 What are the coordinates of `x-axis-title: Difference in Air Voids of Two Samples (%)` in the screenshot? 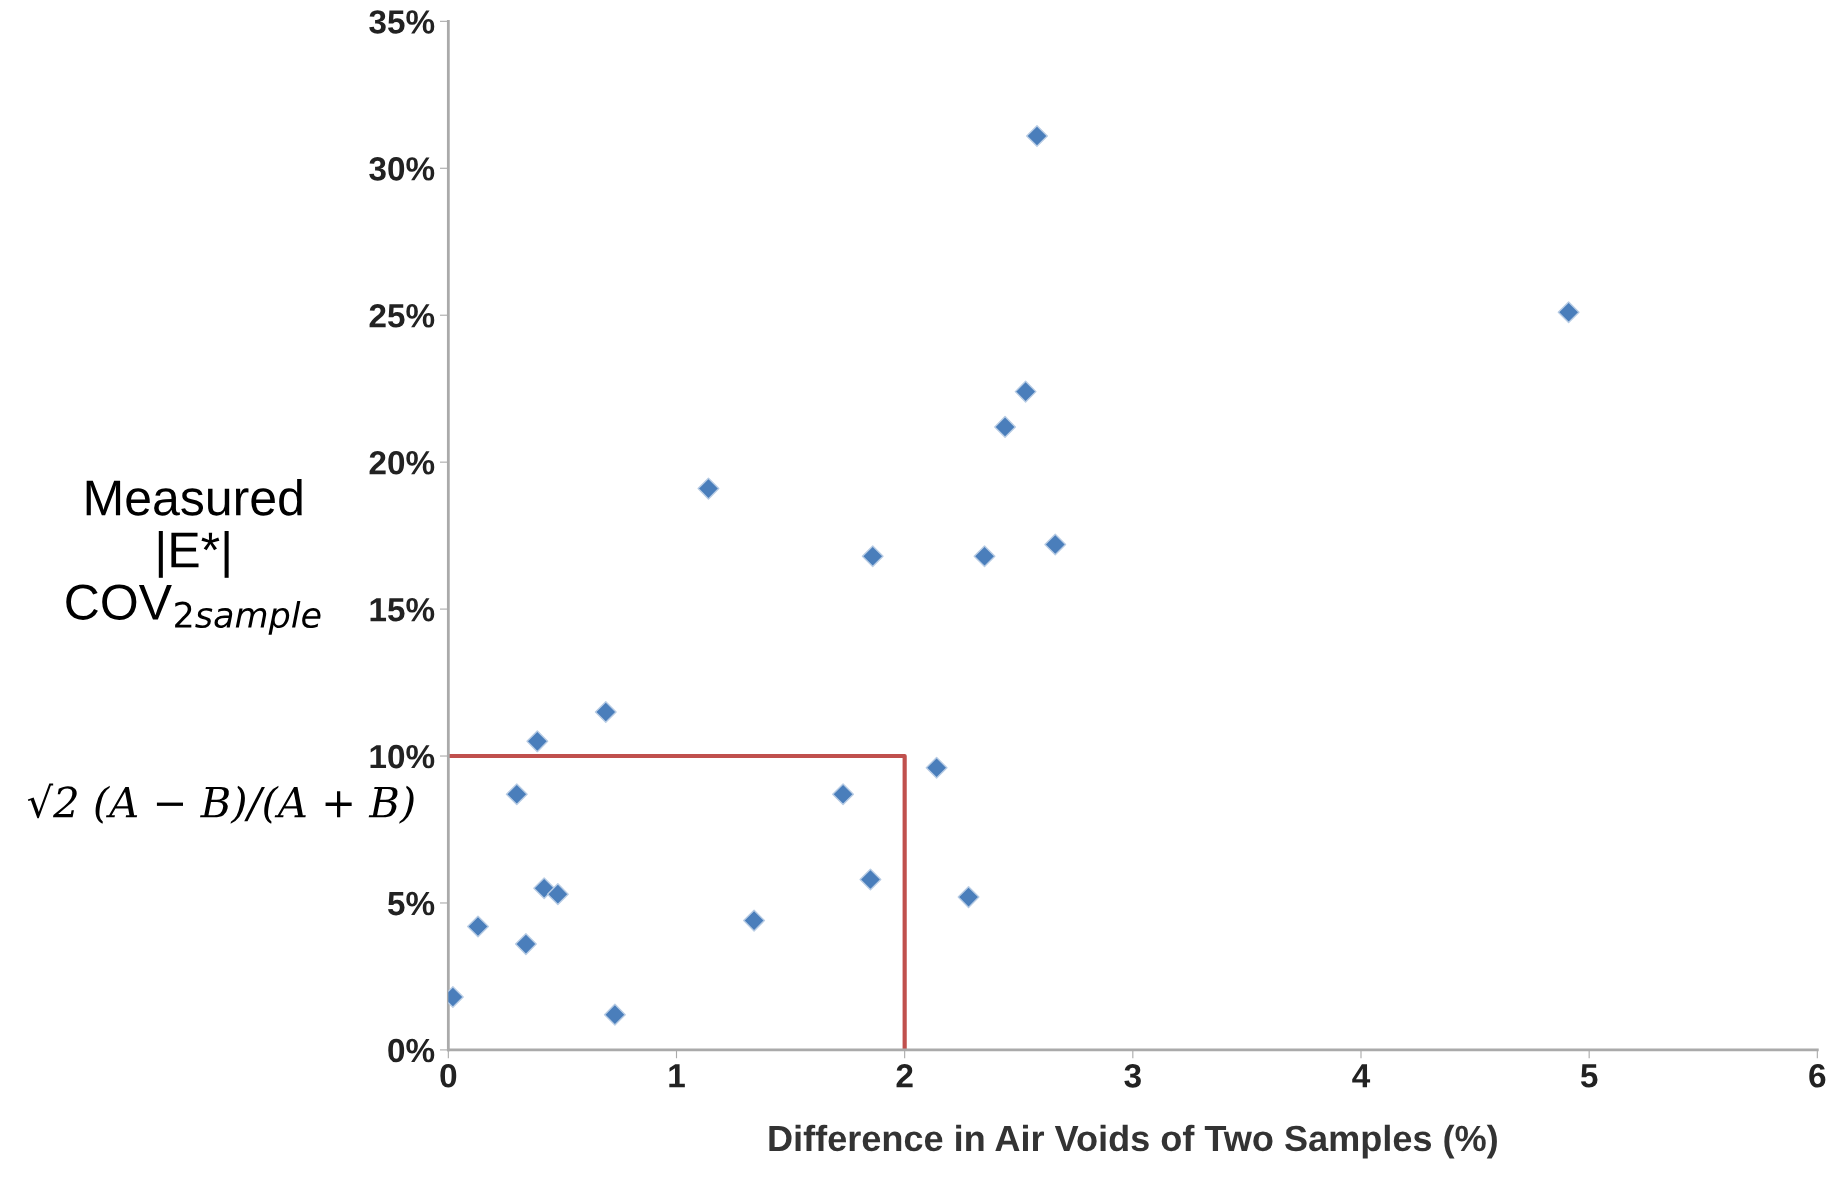 It's located at (1133, 1141).